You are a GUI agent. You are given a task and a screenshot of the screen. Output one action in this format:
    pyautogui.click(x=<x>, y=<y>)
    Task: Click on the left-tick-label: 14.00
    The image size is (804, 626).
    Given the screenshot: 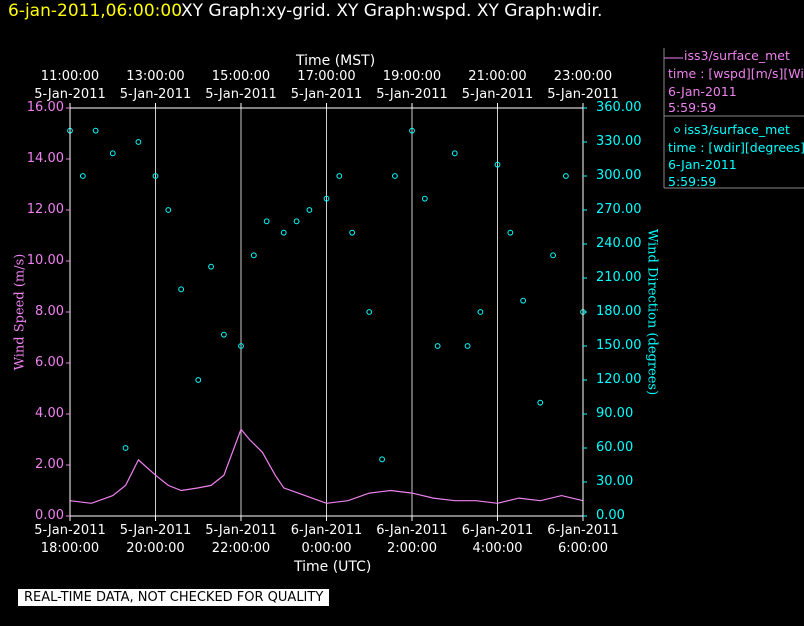 What is the action you would take?
    pyautogui.click(x=45, y=158)
    